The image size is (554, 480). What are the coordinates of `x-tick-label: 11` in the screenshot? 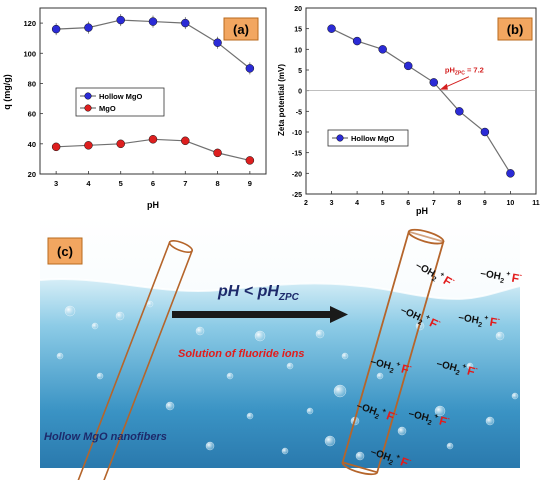 It's located at (536, 203).